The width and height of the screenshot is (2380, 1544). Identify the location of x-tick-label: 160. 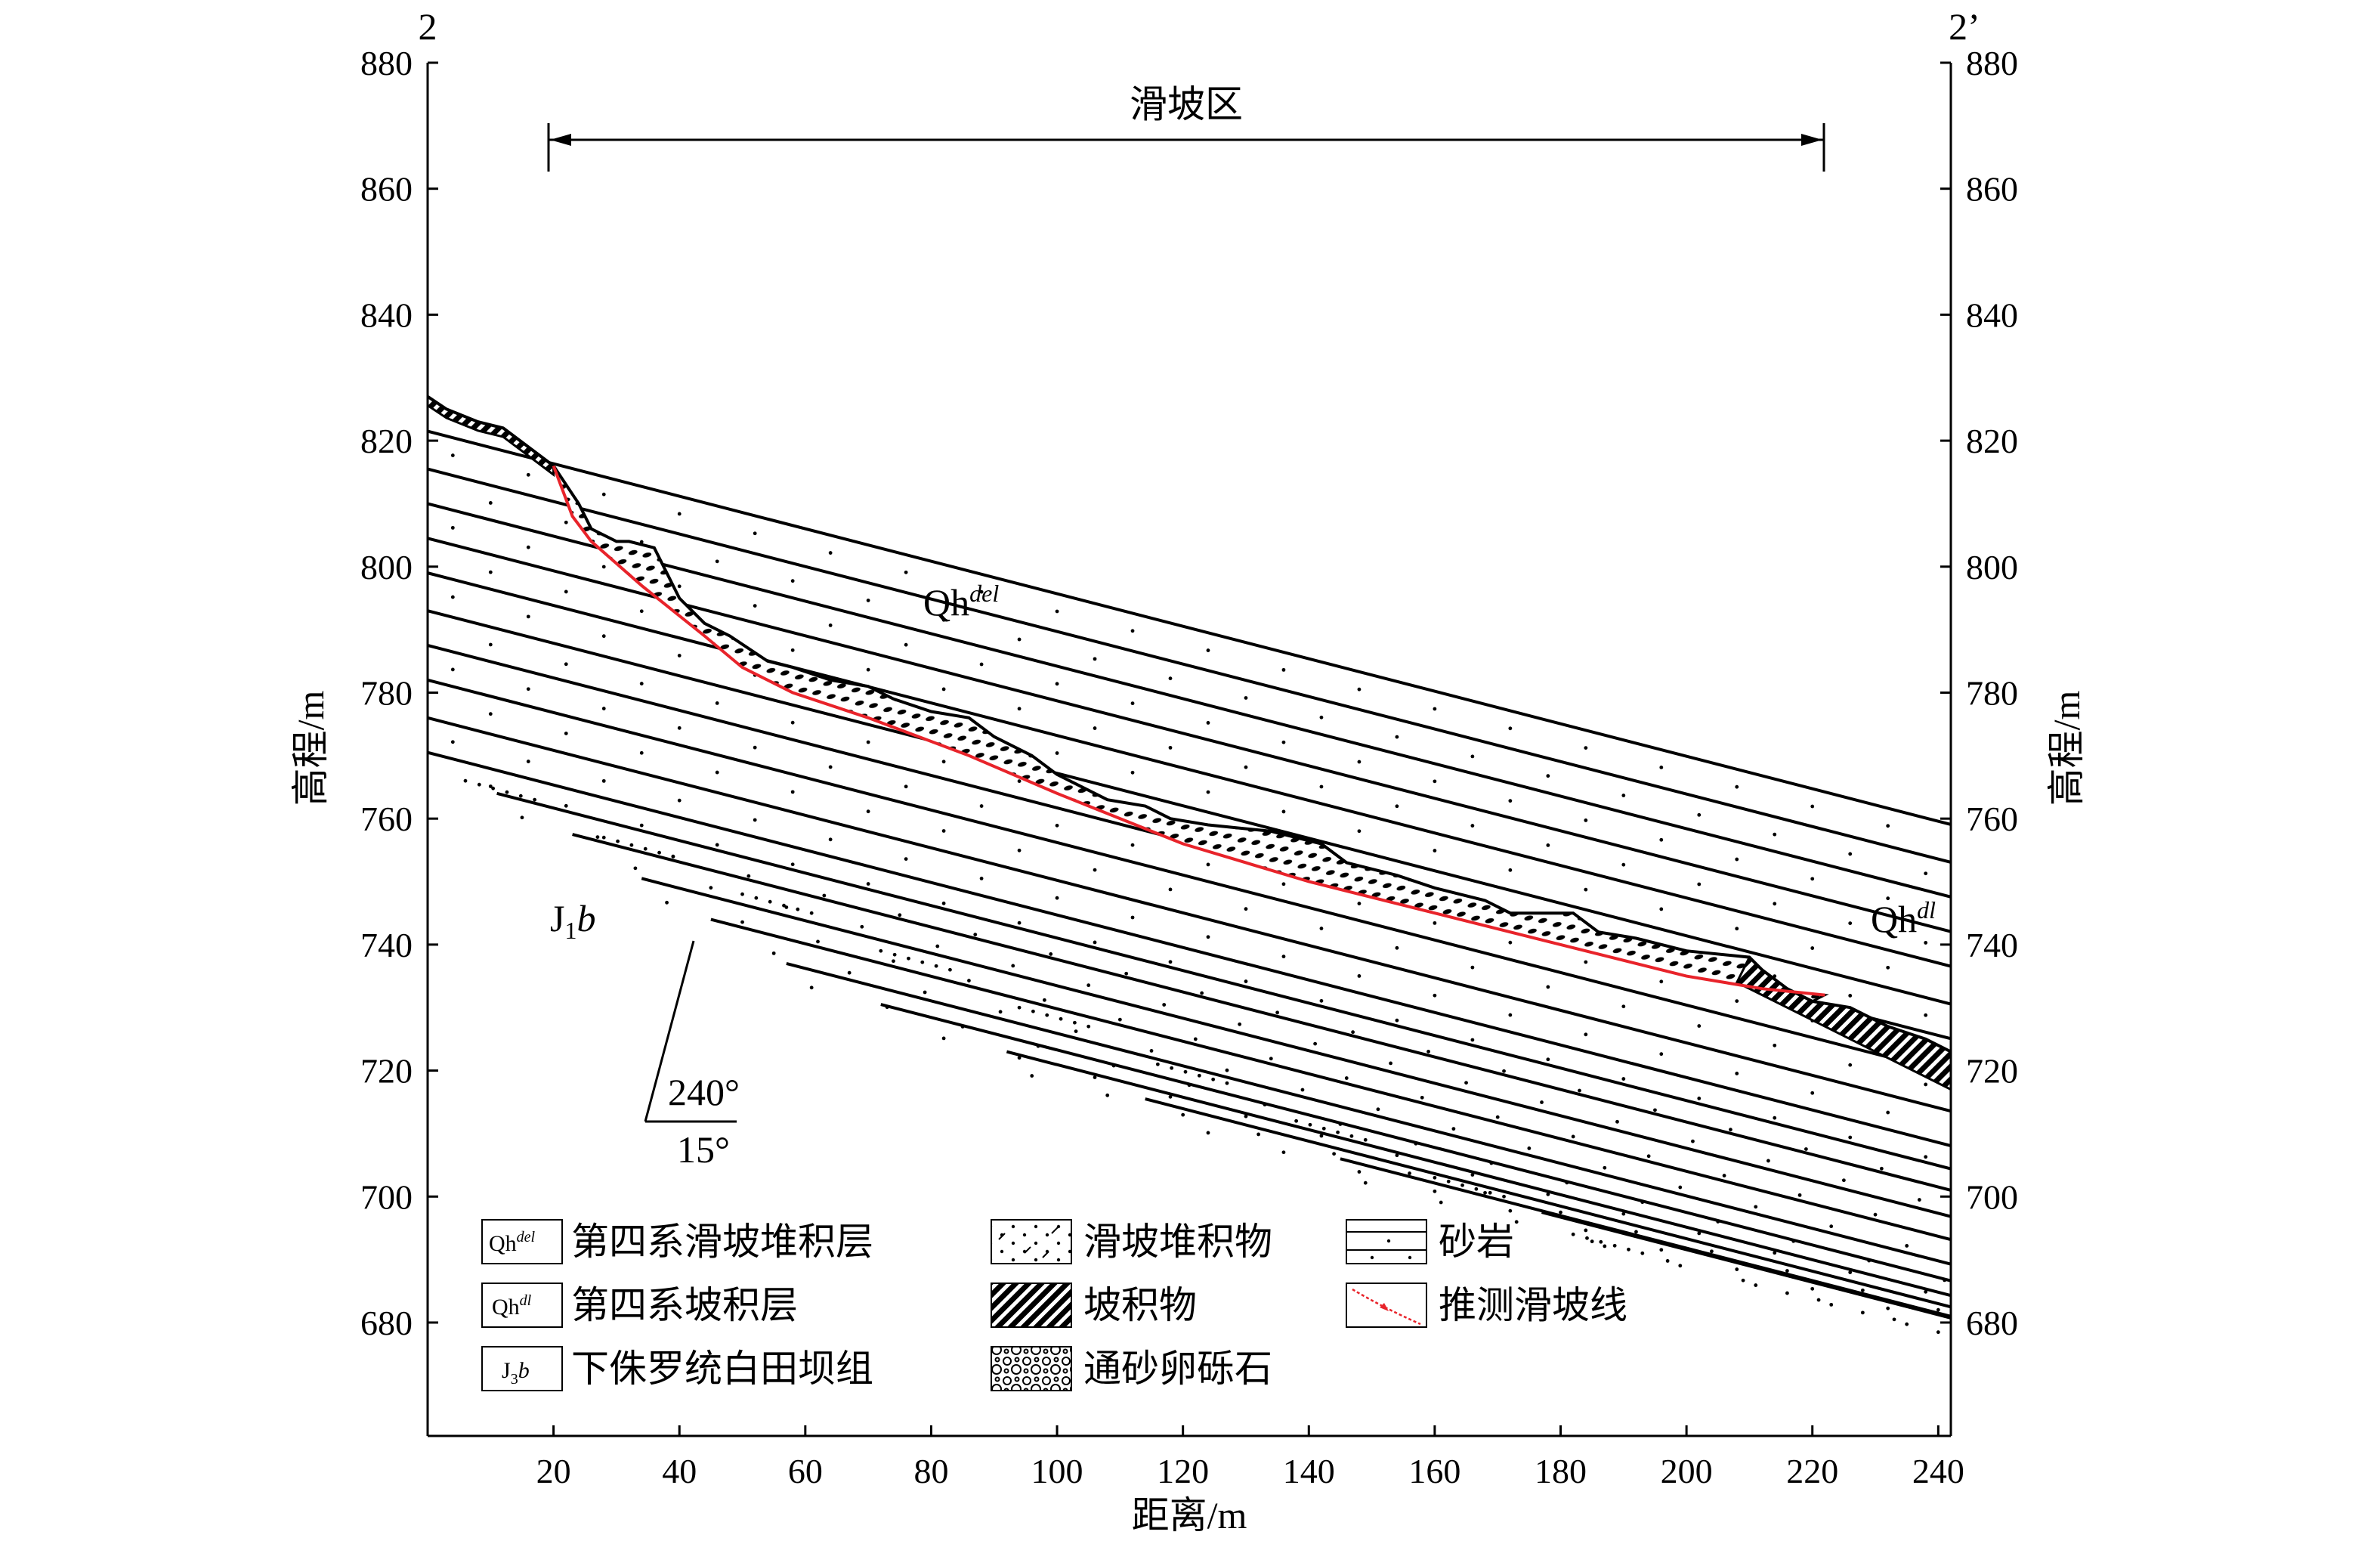
(1434, 1471).